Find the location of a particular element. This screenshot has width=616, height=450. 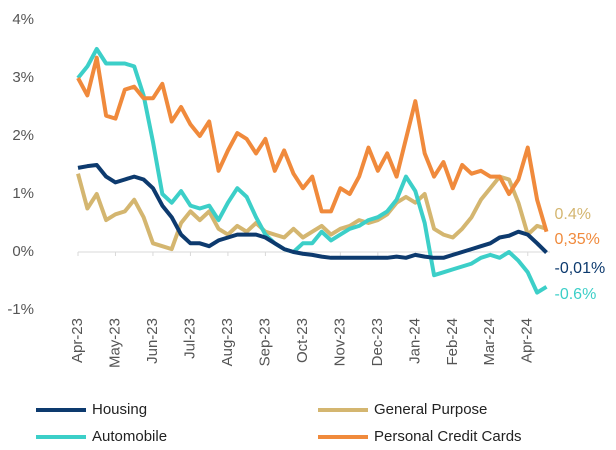

legend-label: Housing is located at coordinates (119, 409).